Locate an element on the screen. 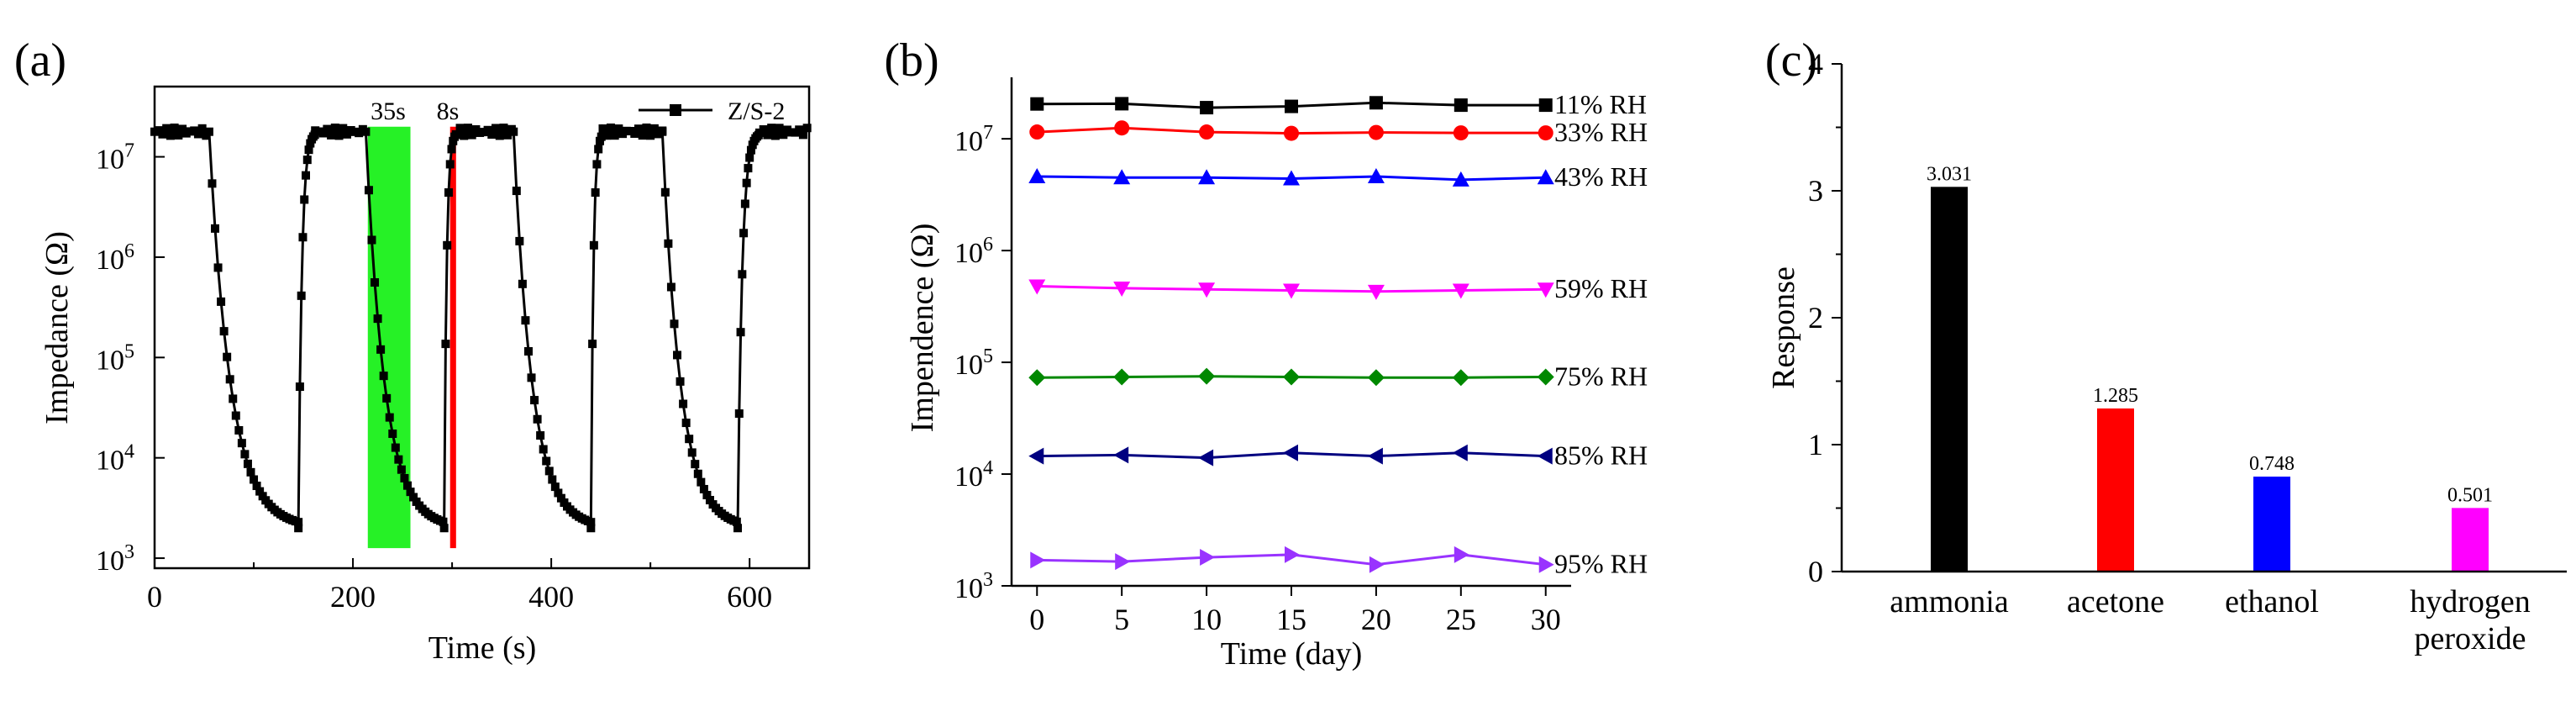  panel-a-ytick-label-4-exponent: 7 is located at coordinates (129, 151).